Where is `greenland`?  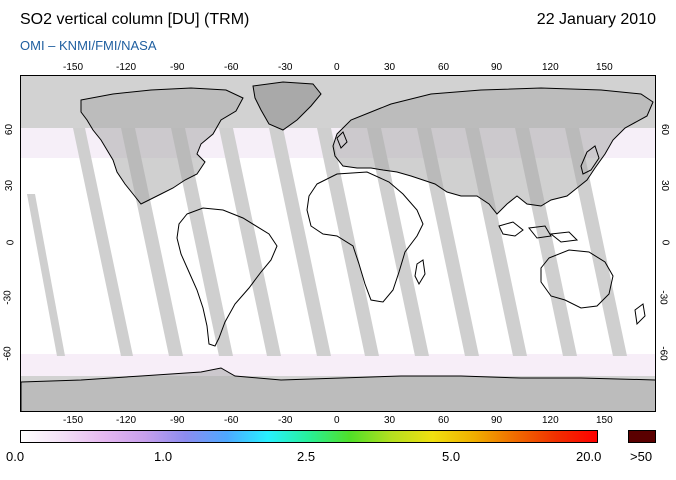
greenland is located at coordinates (287, 106).